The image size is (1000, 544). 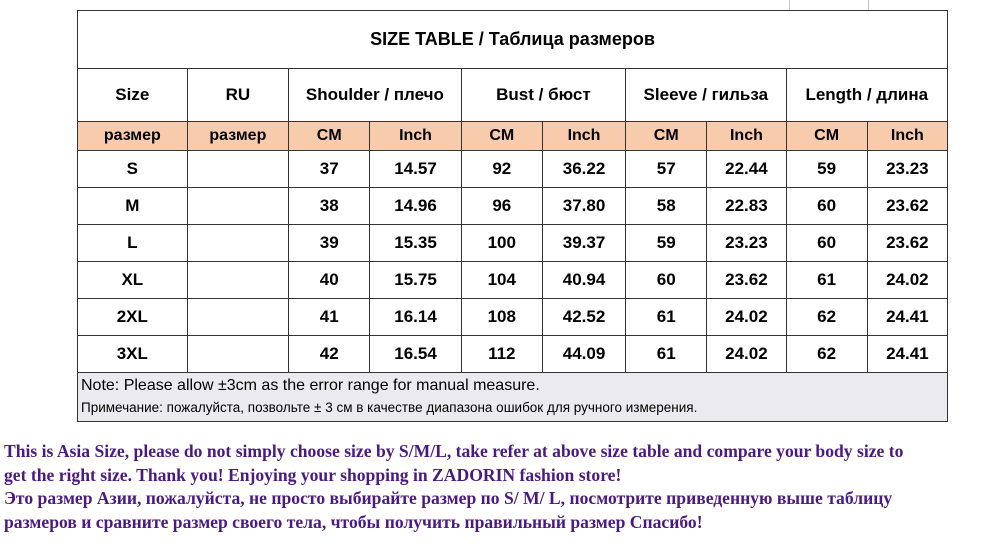 What do you see at coordinates (415, 354) in the screenshot?
I see `table-cell: 16.54` at bounding box center [415, 354].